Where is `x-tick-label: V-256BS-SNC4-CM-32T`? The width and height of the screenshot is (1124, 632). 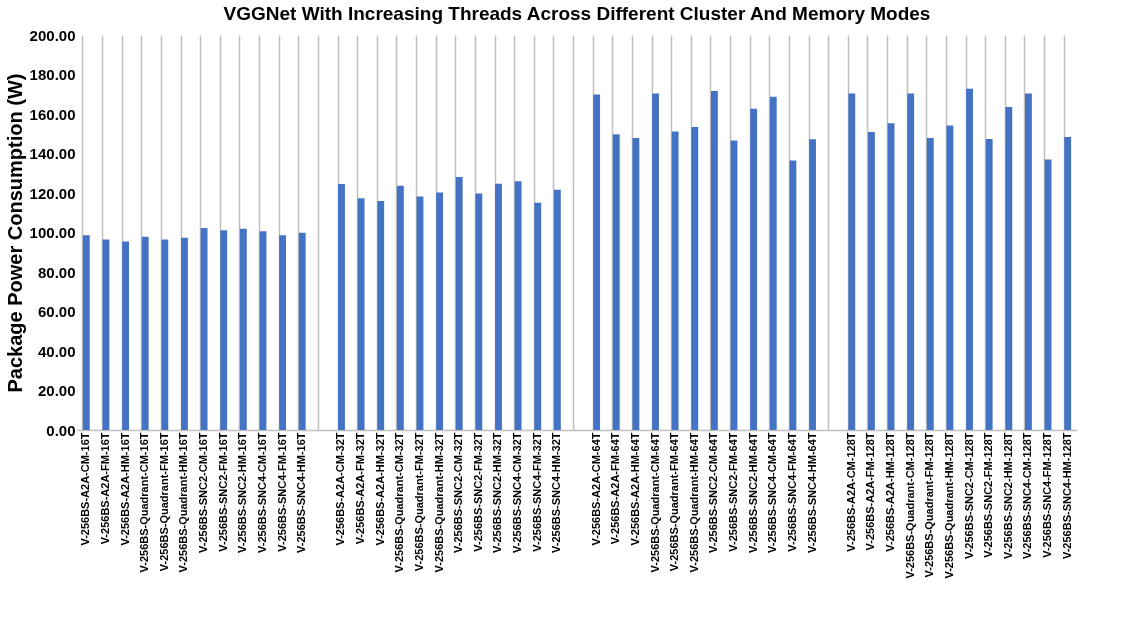 x-tick-label: V-256BS-SNC4-CM-32T is located at coordinates (517, 492).